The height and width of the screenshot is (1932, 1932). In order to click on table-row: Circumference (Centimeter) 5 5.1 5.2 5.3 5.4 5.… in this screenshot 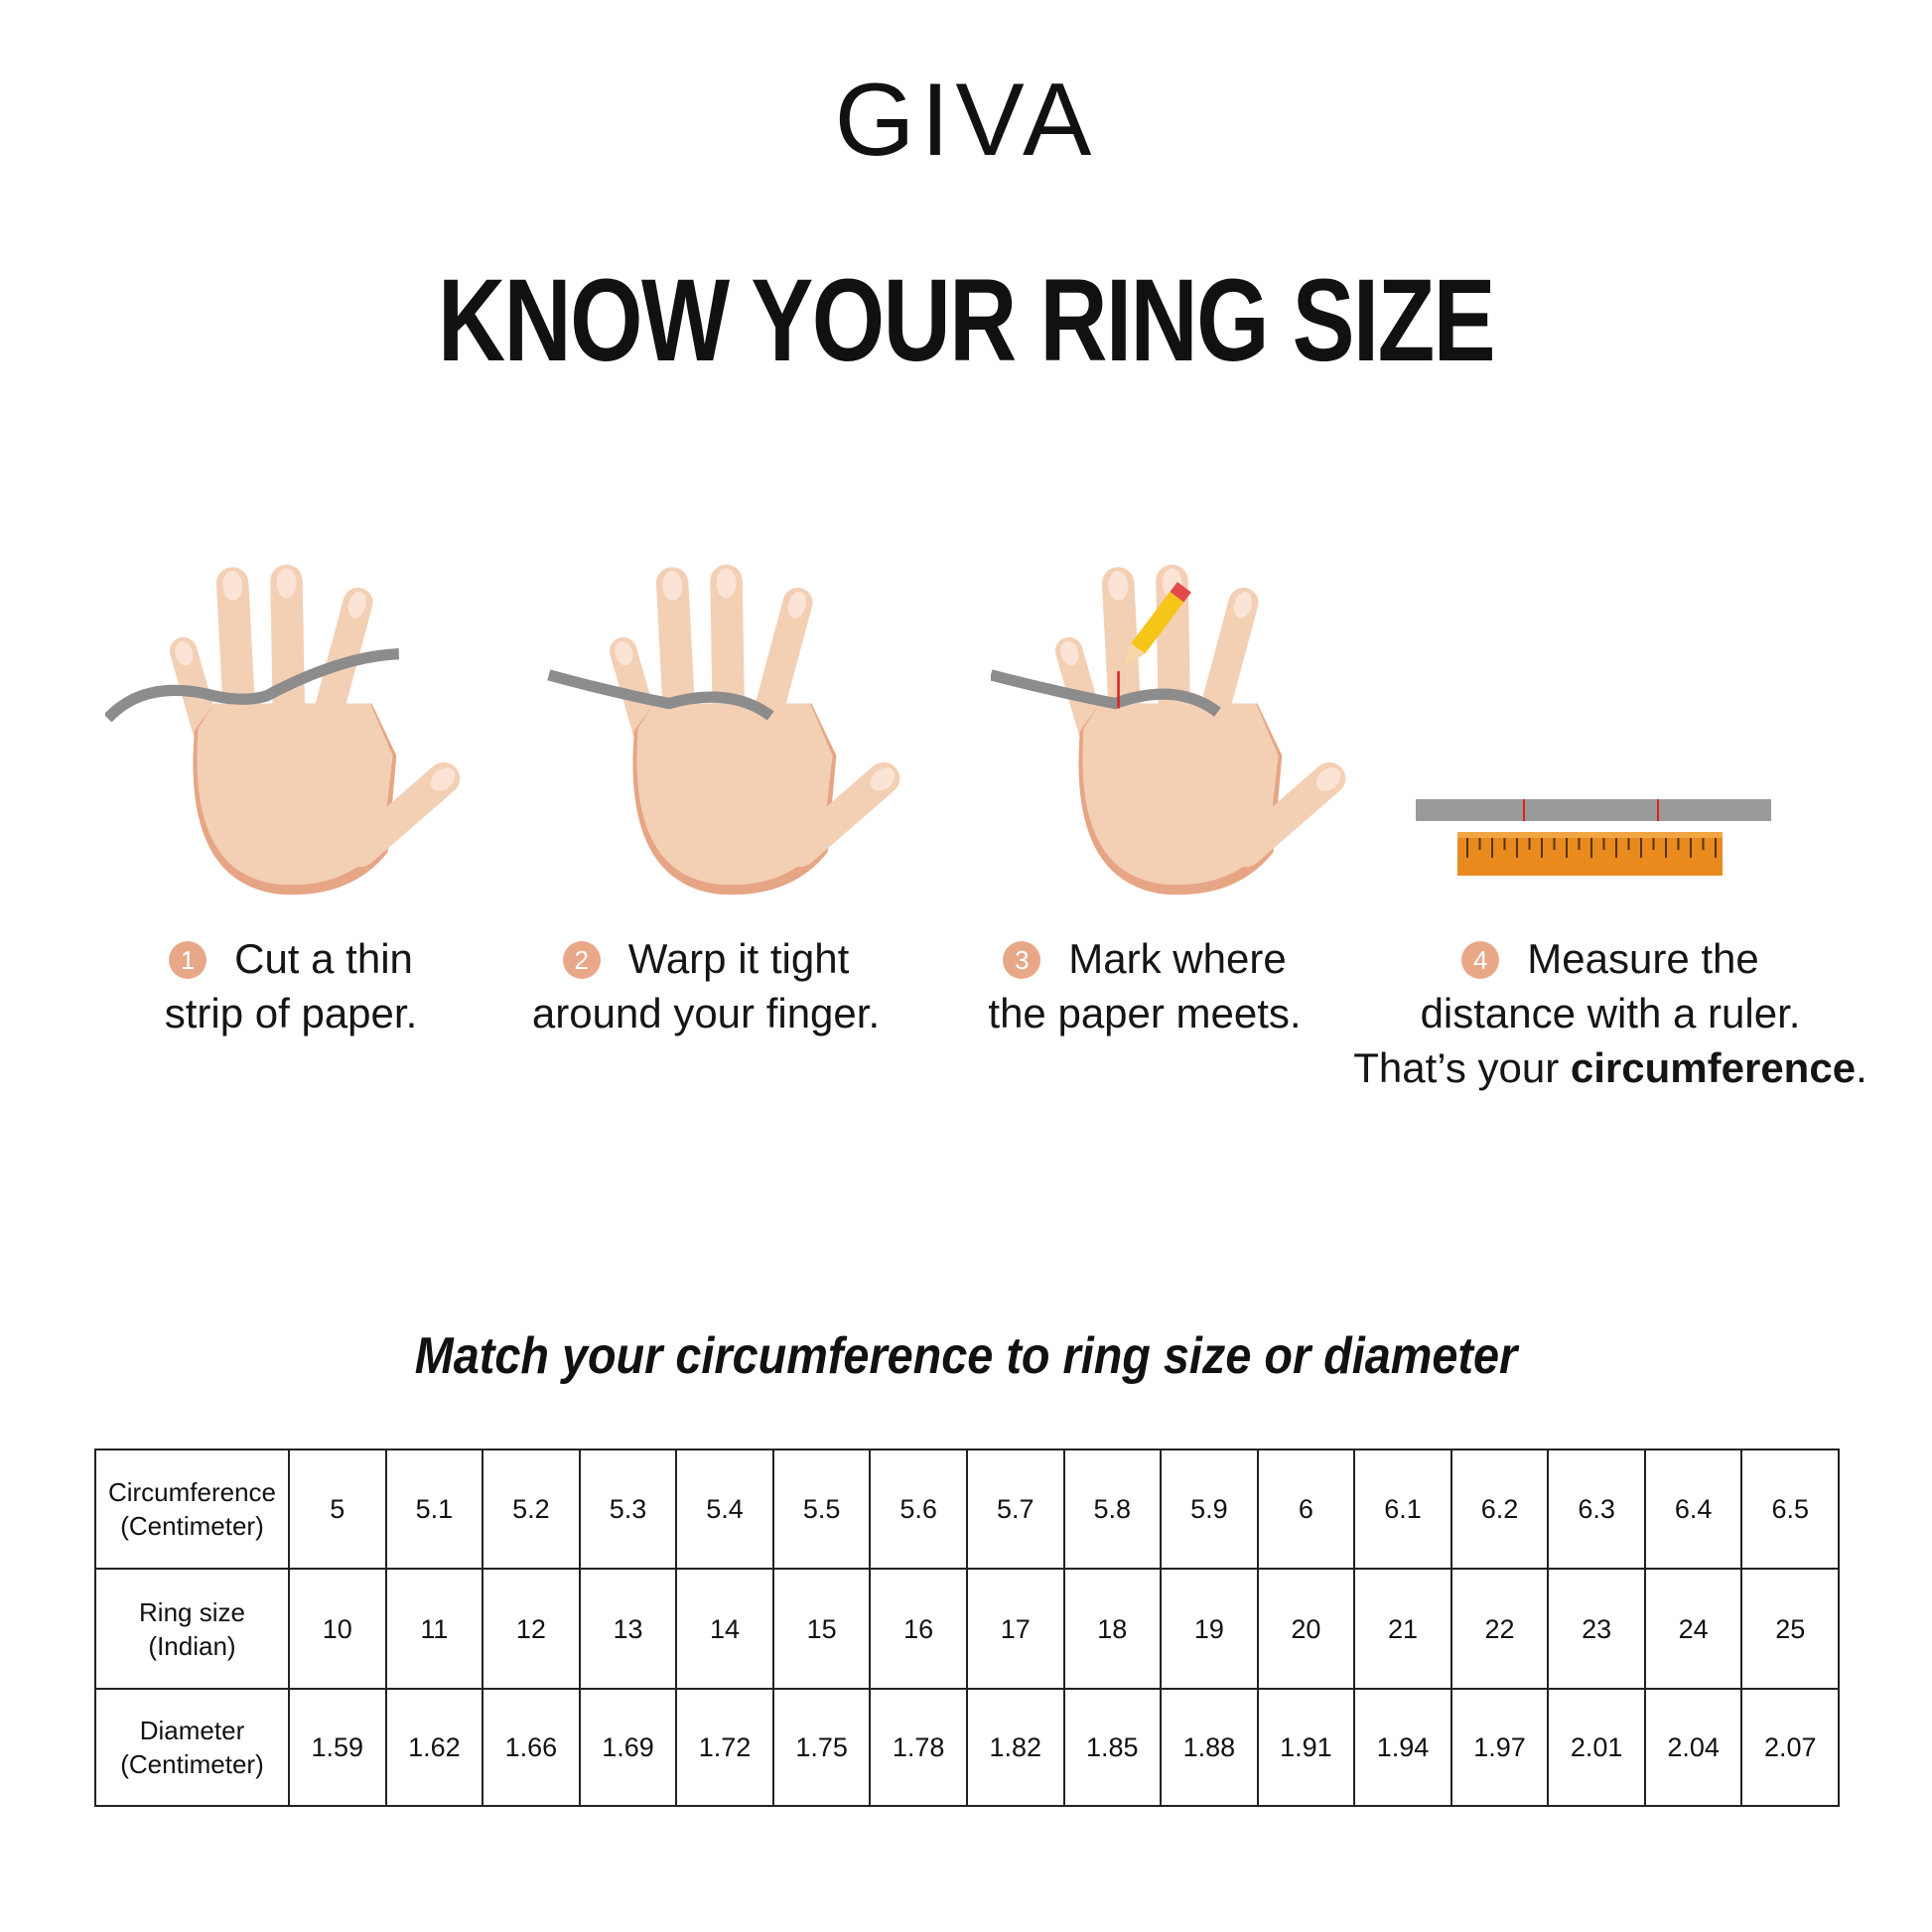, I will do `click(967, 1510)`.